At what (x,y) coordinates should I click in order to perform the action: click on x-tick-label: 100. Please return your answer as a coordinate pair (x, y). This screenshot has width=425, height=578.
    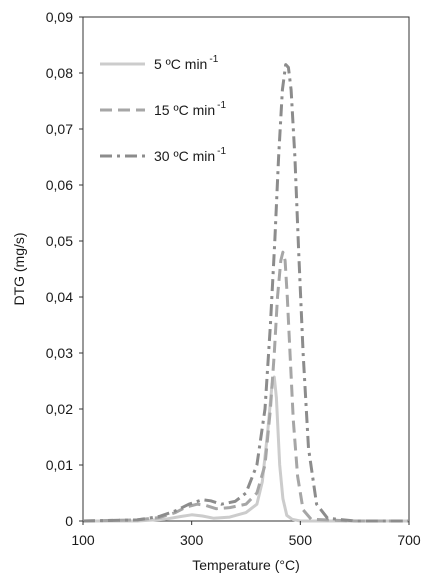
    Looking at the image, I should click on (83, 540).